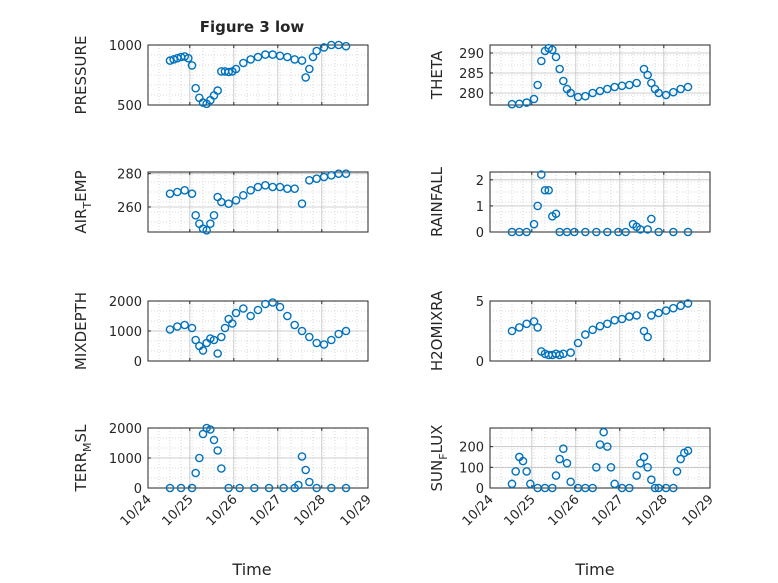 The height and width of the screenshot is (583, 778). I want to click on grid, so click(600, 458).